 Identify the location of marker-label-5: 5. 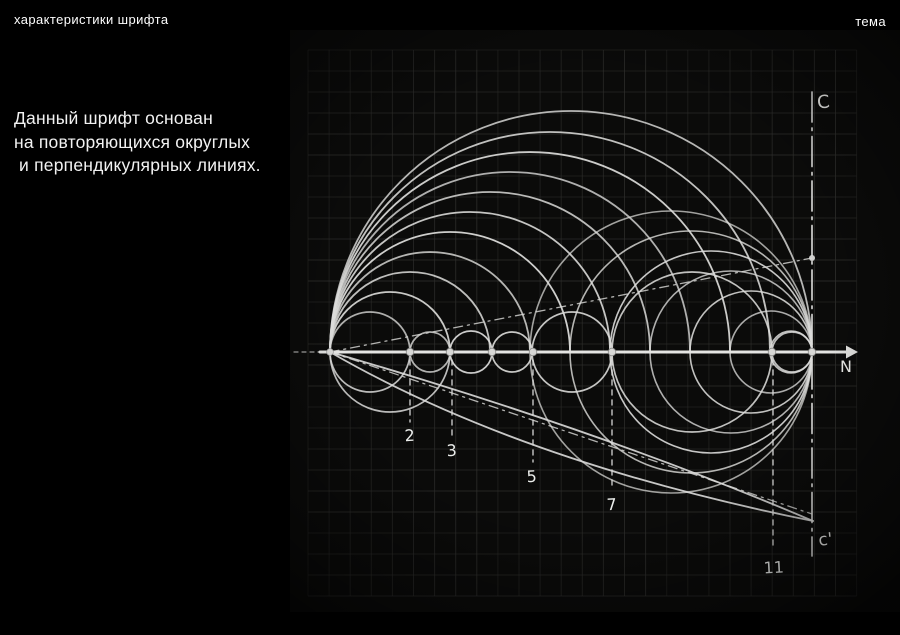
(531, 477).